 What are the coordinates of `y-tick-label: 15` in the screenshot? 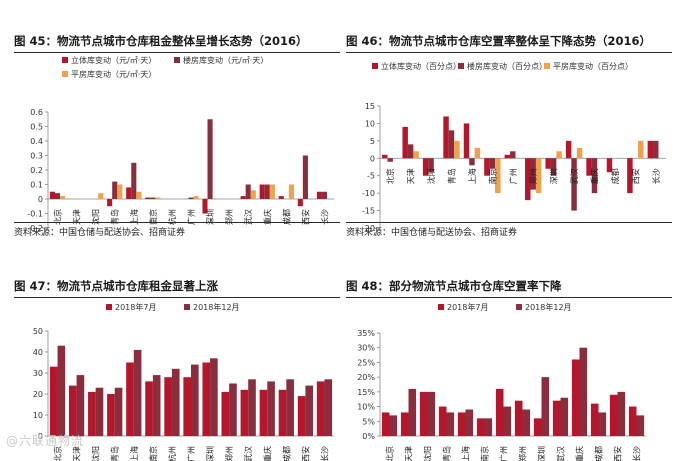 It's located at (370, 106).